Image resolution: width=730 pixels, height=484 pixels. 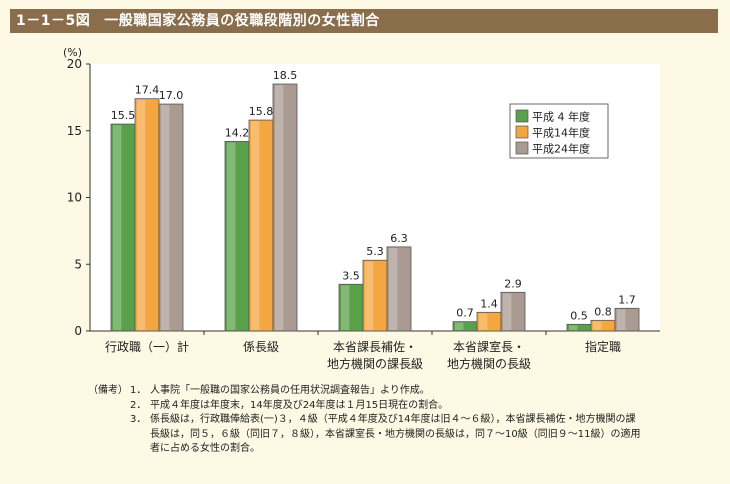 I want to click on note-number: 3．, so click(x=138, y=419).